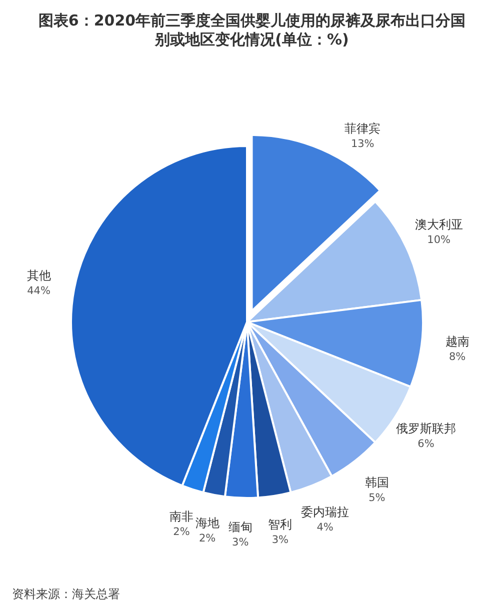 The width and height of the screenshot is (504, 614). What do you see at coordinates (457, 341) in the screenshot?
I see `slice-label: 越南` at bounding box center [457, 341].